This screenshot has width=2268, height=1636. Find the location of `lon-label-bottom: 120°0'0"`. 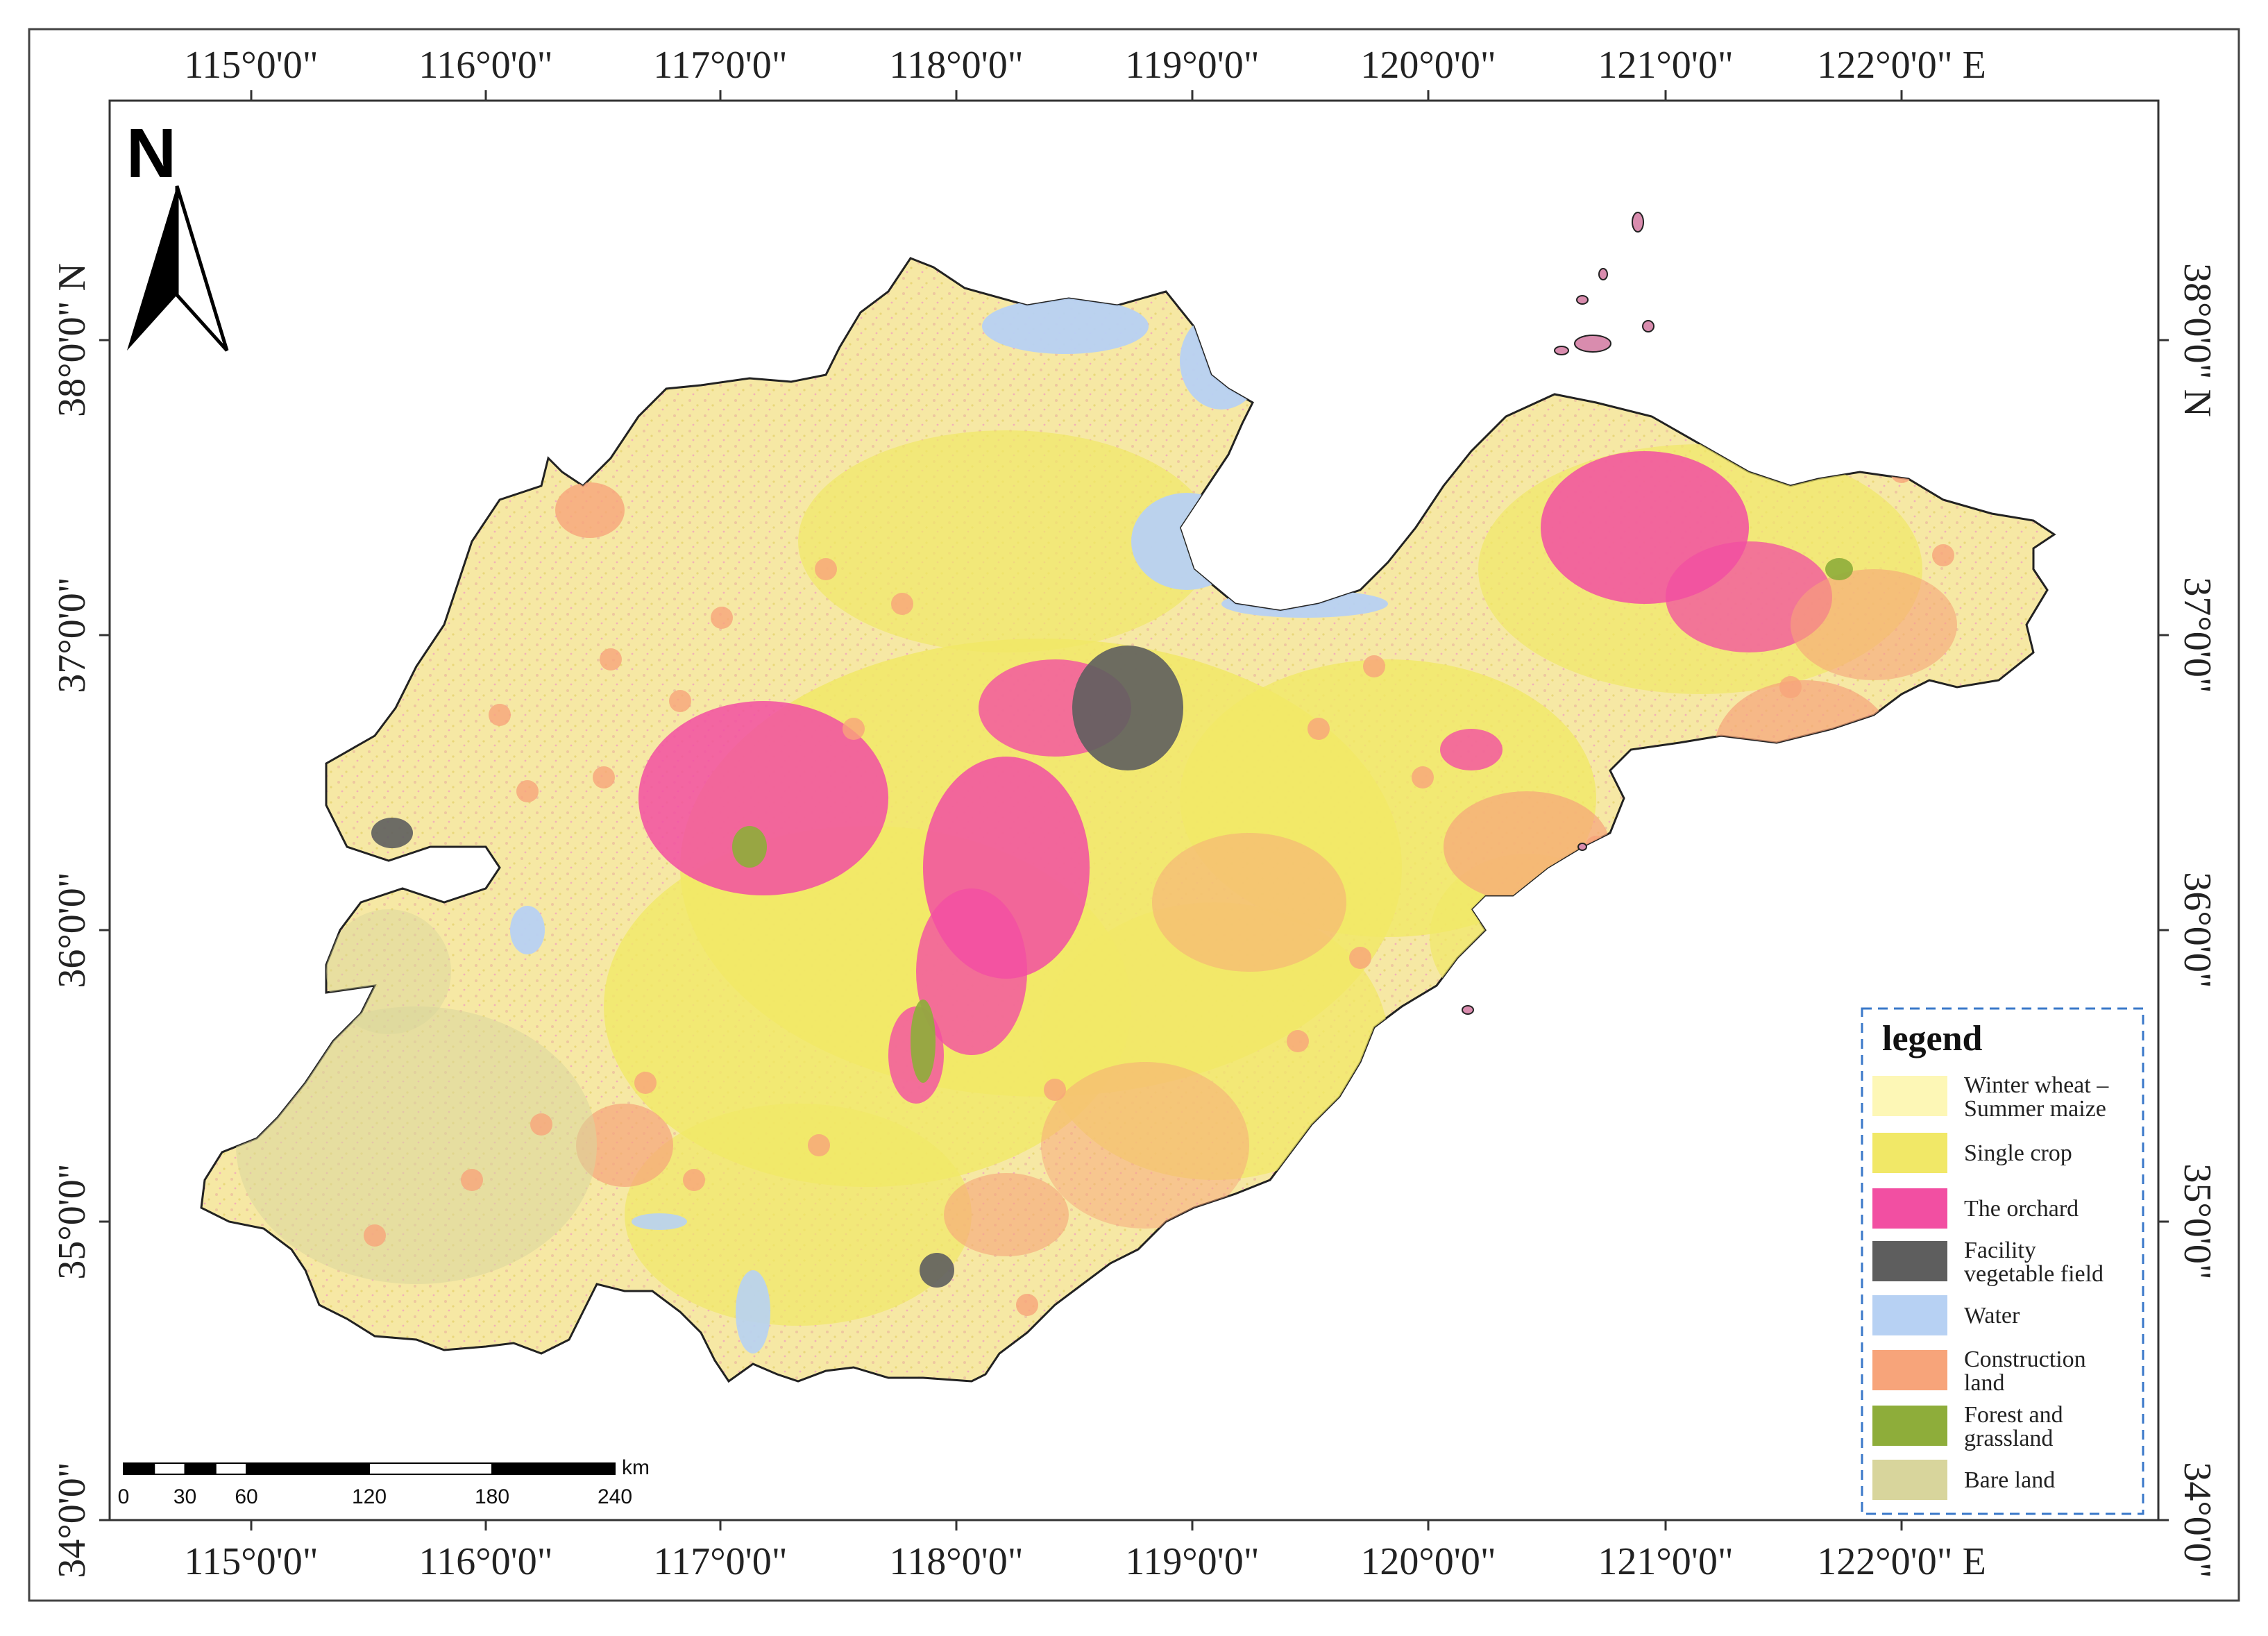

lon-label-bottom: 120°0'0" is located at coordinates (1428, 1561).